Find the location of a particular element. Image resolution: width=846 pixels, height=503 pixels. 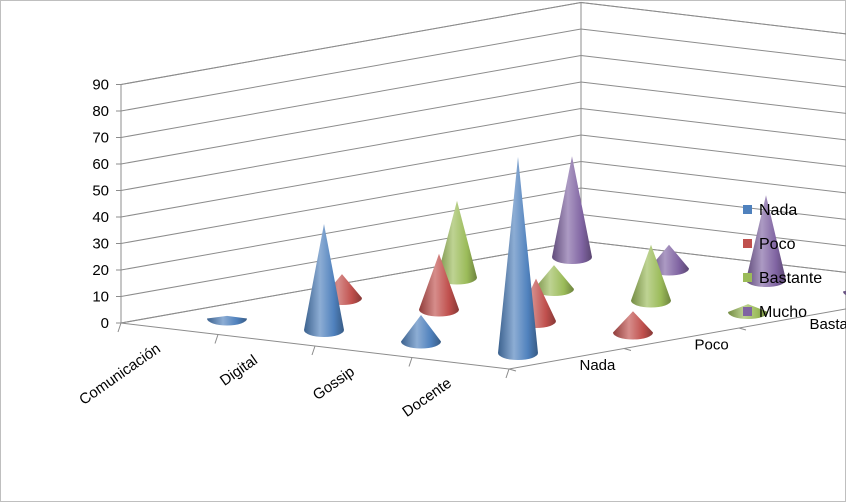

depth-tick-label-poco: Poco is located at coordinates (712, 344).